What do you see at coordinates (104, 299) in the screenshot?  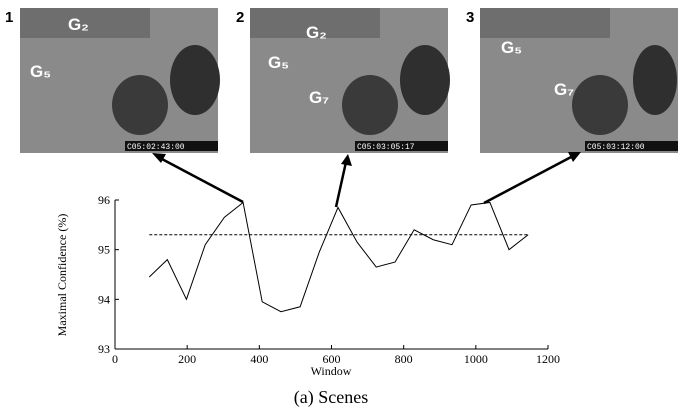 I see `y-tick-label: 94` at bounding box center [104, 299].